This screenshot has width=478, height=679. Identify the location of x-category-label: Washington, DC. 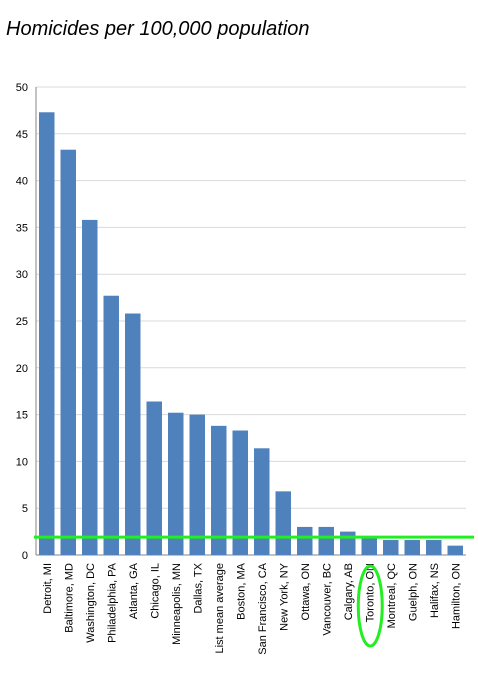
(91, 603).